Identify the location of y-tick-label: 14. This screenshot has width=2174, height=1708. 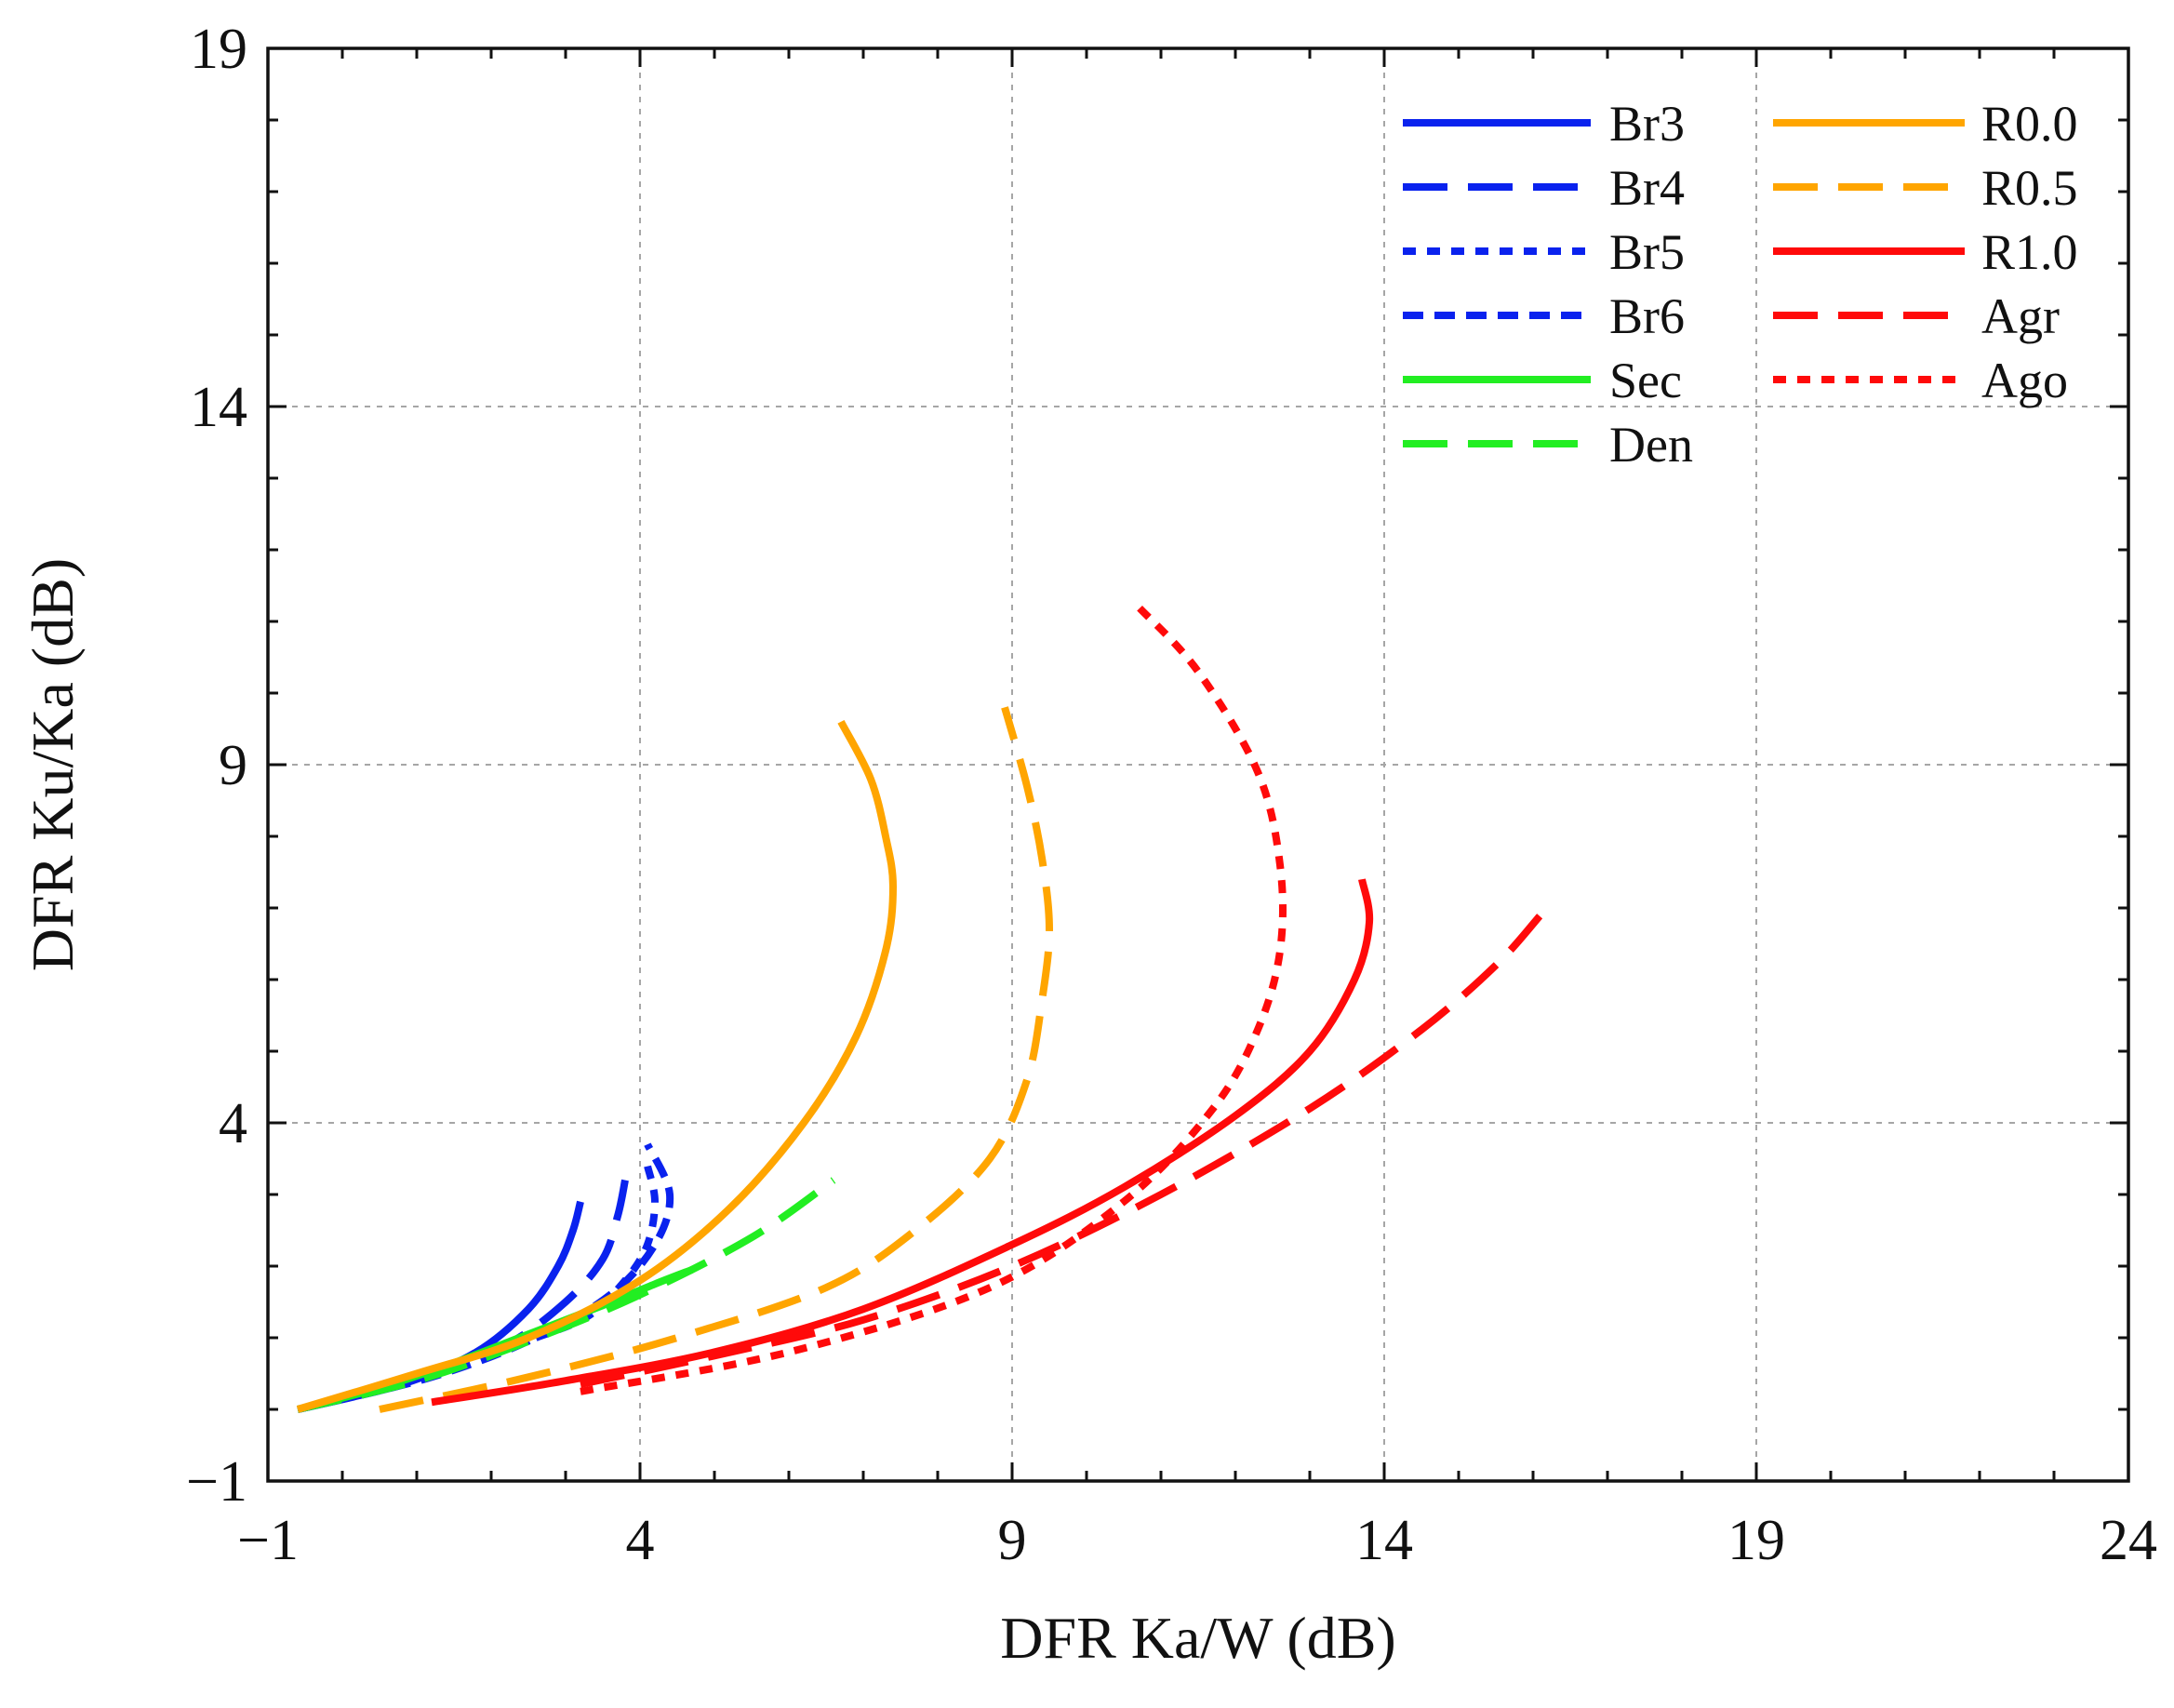
(219, 407).